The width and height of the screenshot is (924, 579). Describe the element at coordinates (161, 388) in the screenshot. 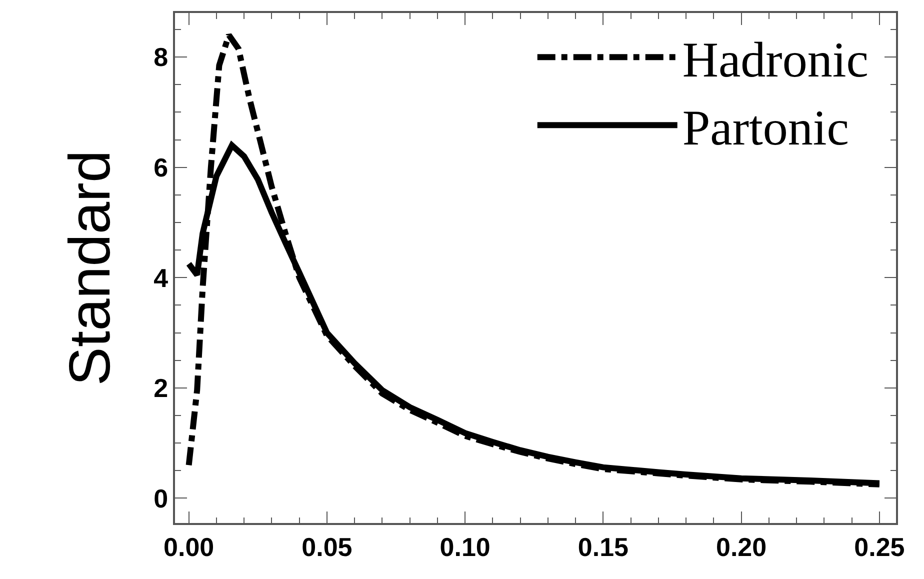

I see `y-tick-label: 2` at that location.